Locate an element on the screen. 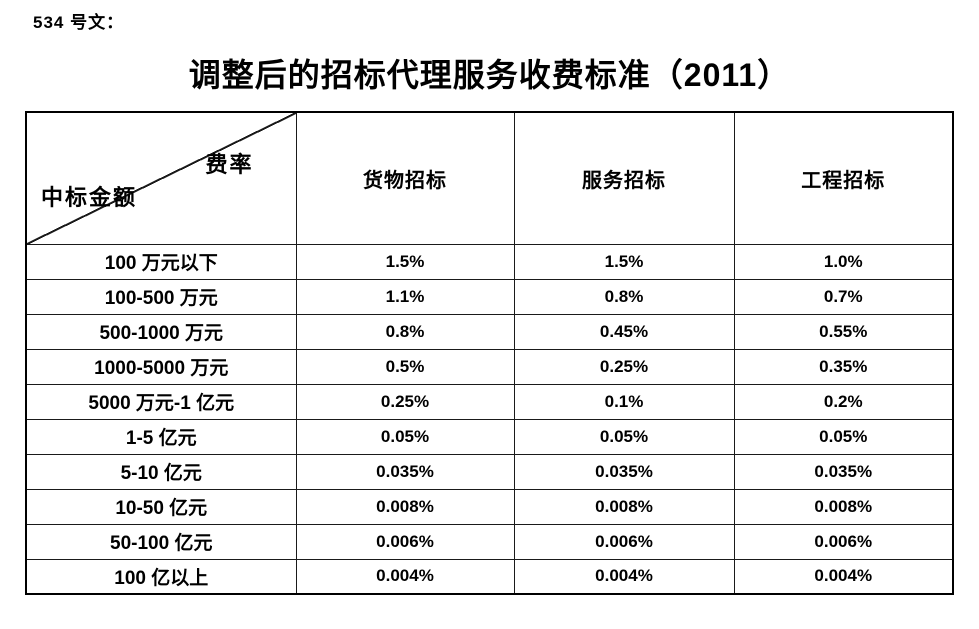 This screenshot has height=629, width=979. diagonal-corner-cell: 费率 中标金额 is located at coordinates (161, 178).